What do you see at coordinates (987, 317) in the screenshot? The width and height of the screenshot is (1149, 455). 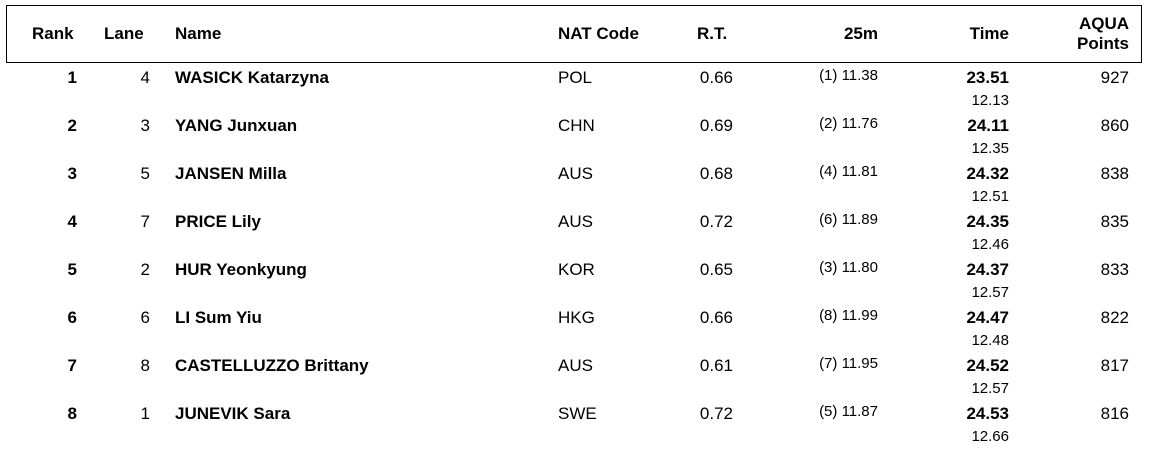 I see `final-time: 24.47` at bounding box center [987, 317].